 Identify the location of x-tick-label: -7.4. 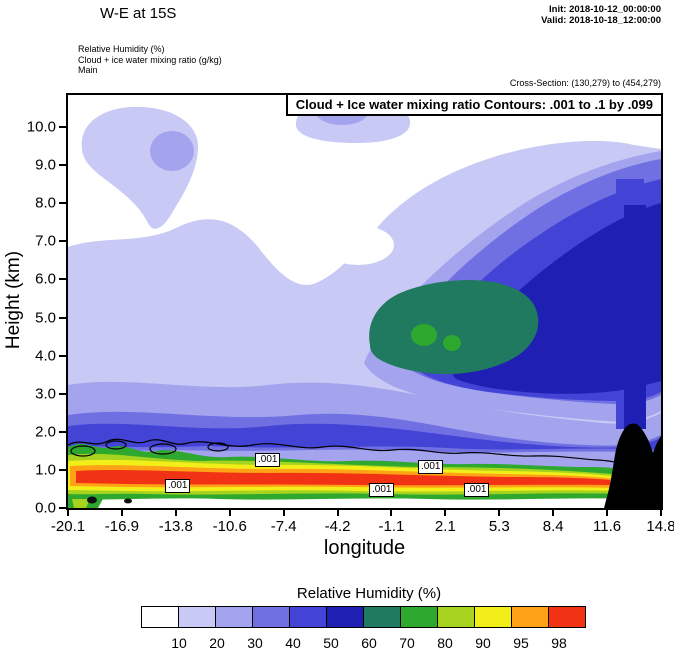
(283, 526).